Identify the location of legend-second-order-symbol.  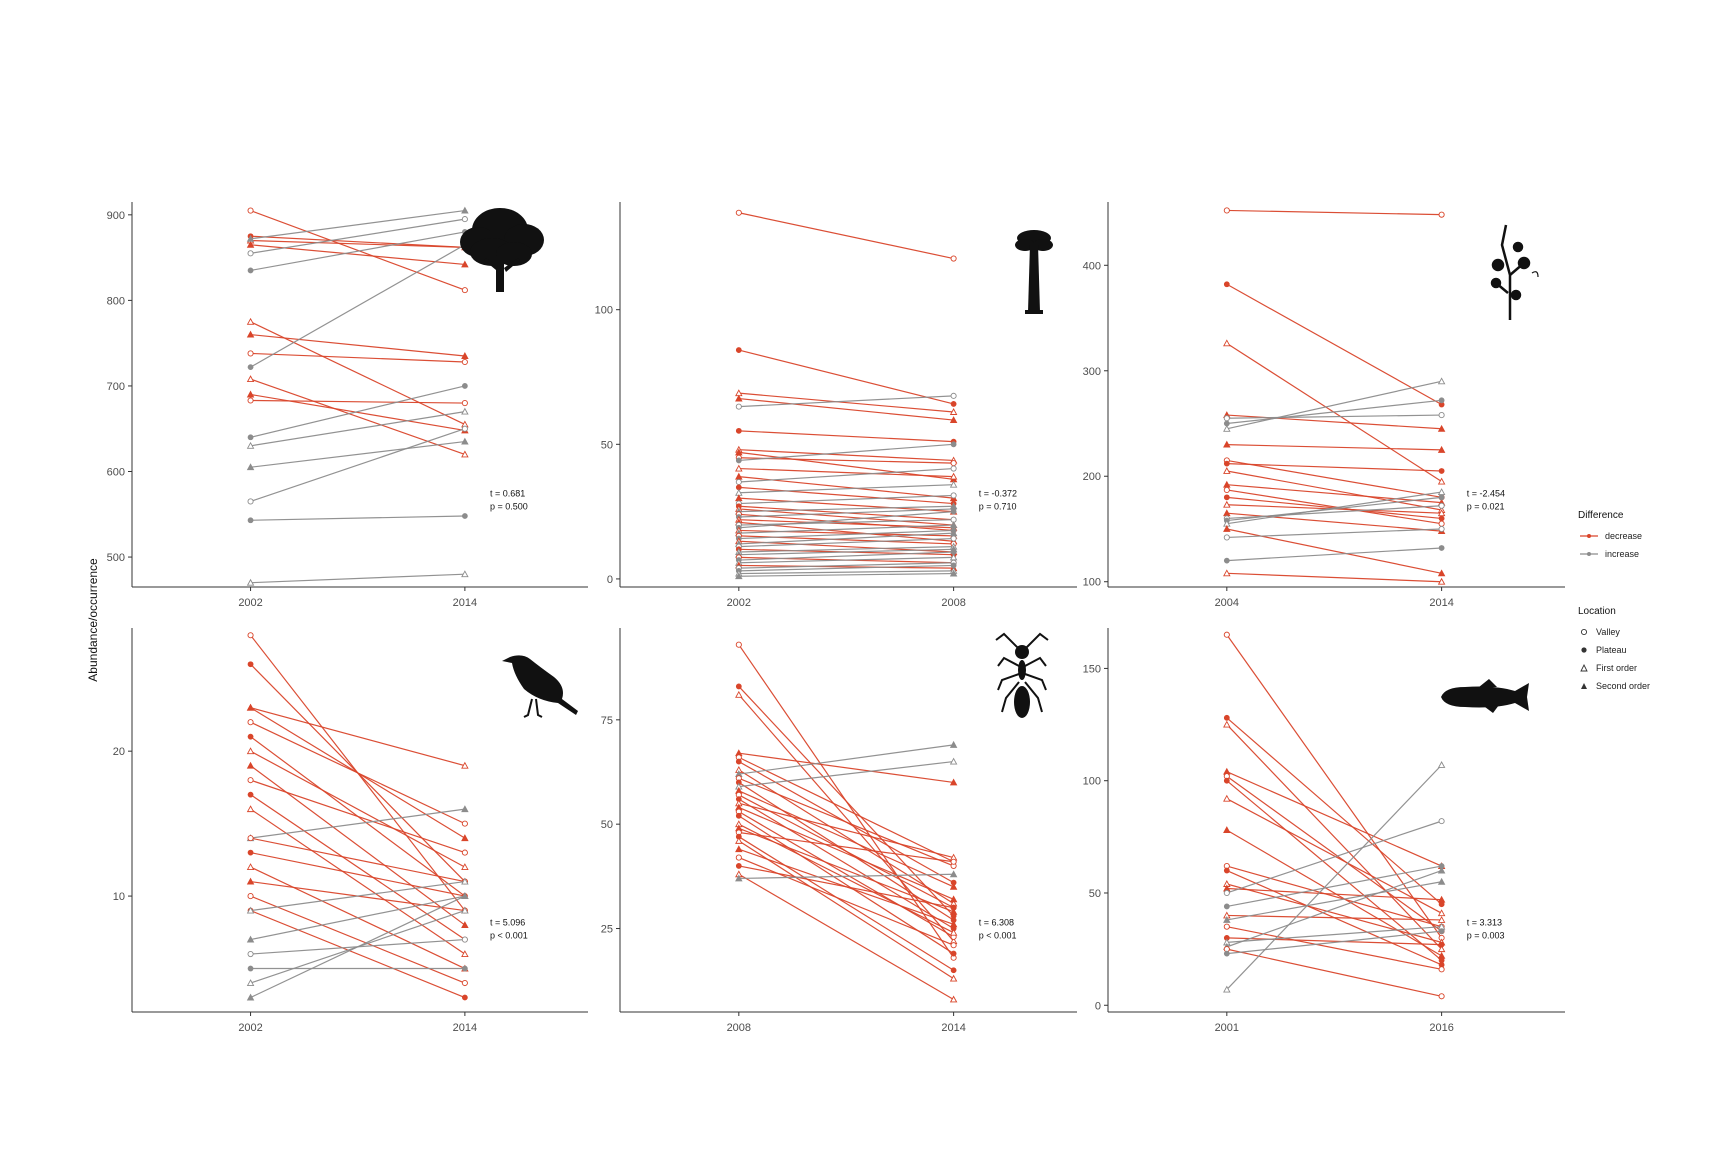
(1584, 686).